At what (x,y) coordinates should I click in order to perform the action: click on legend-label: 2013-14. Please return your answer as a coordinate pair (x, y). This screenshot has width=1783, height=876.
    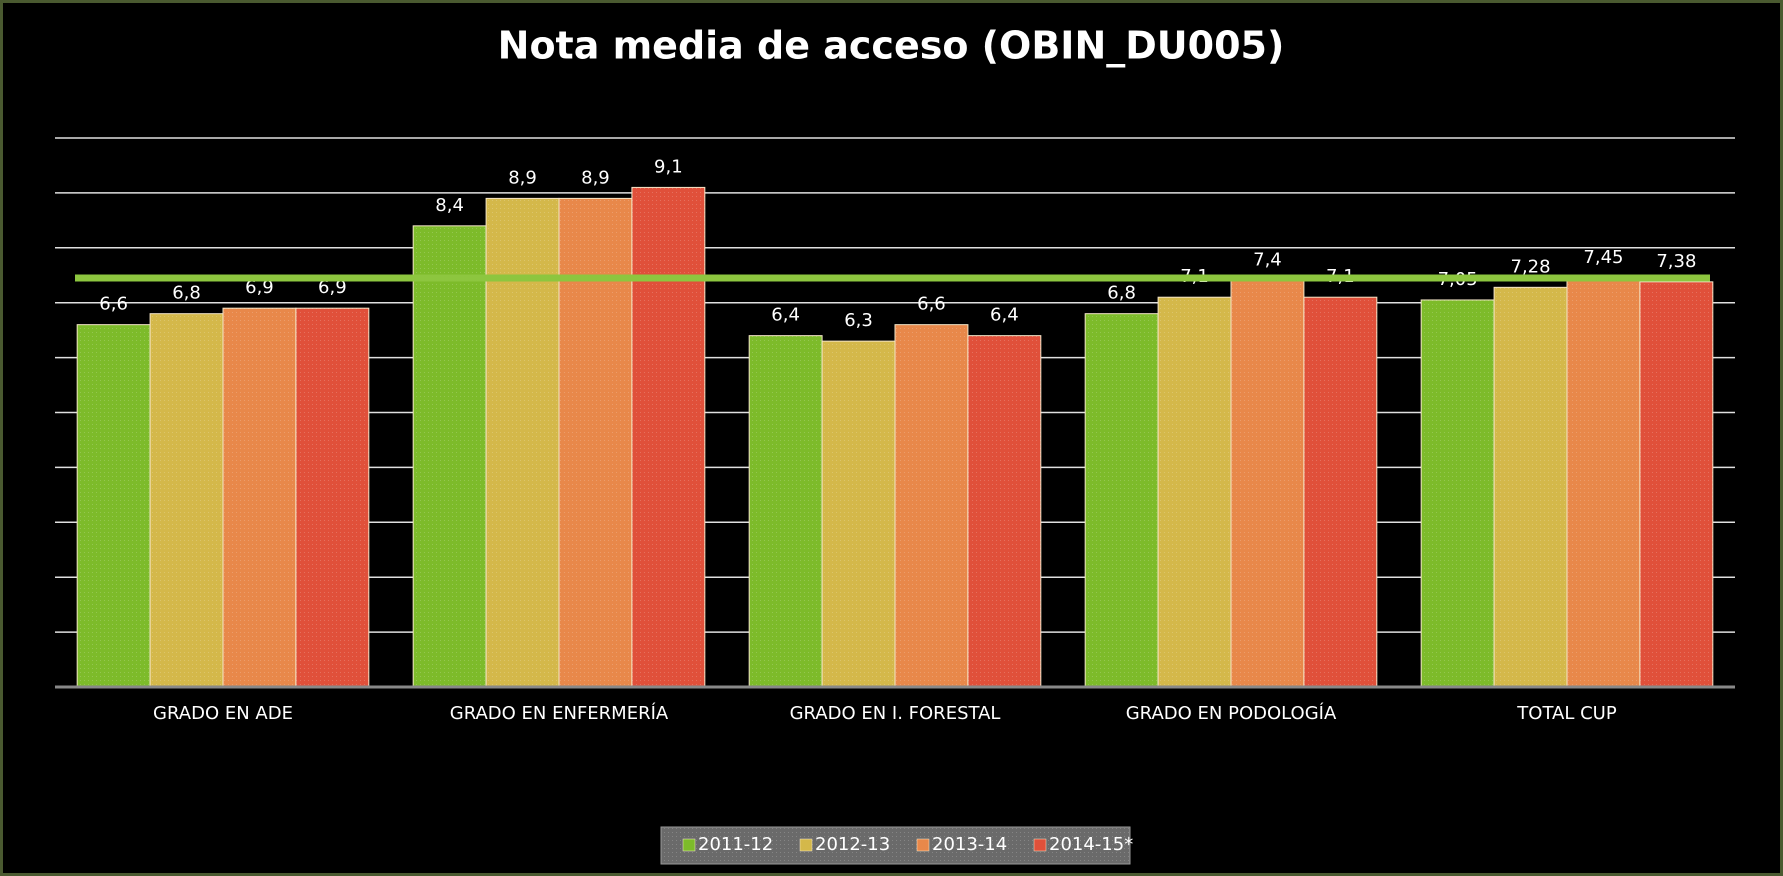
    Looking at the image, I should click on (969, 844).